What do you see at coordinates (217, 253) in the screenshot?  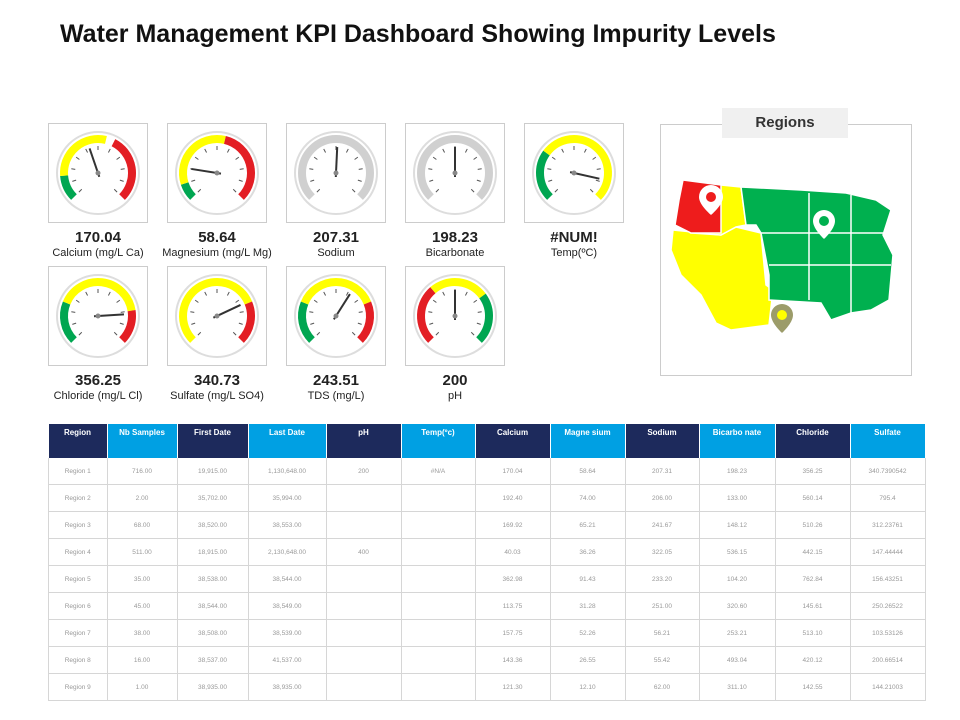 I see `gauge-label: Magnesium (mg/L Mg)` at bounding box center [217, 253].